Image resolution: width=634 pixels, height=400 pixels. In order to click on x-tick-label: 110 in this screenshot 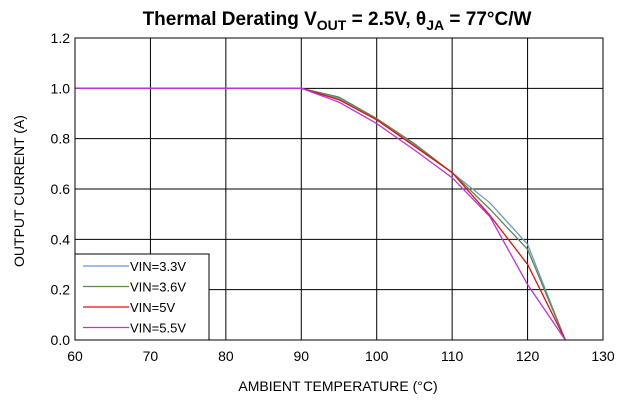, I will do `click(452, 356)`.